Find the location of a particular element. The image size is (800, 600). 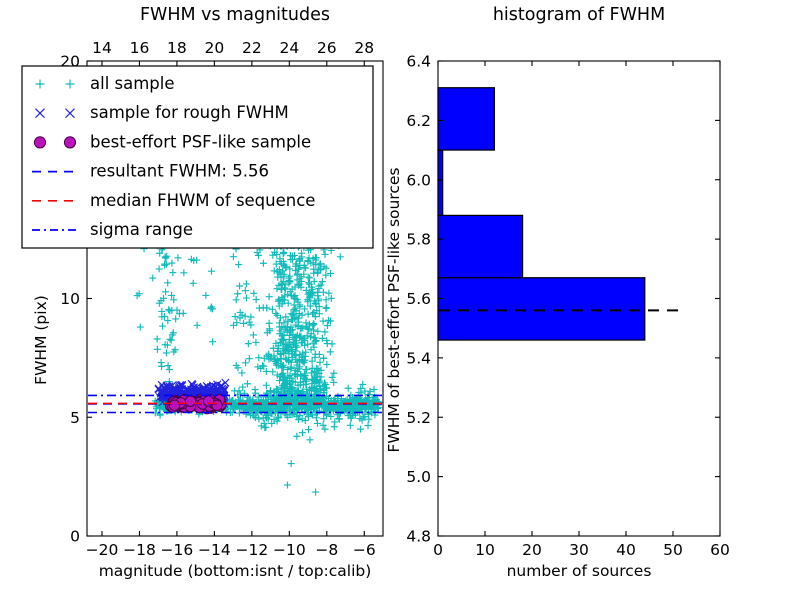

legend-item-label: resultant FWHM: 5.56 is located at coordinates (179, 171).